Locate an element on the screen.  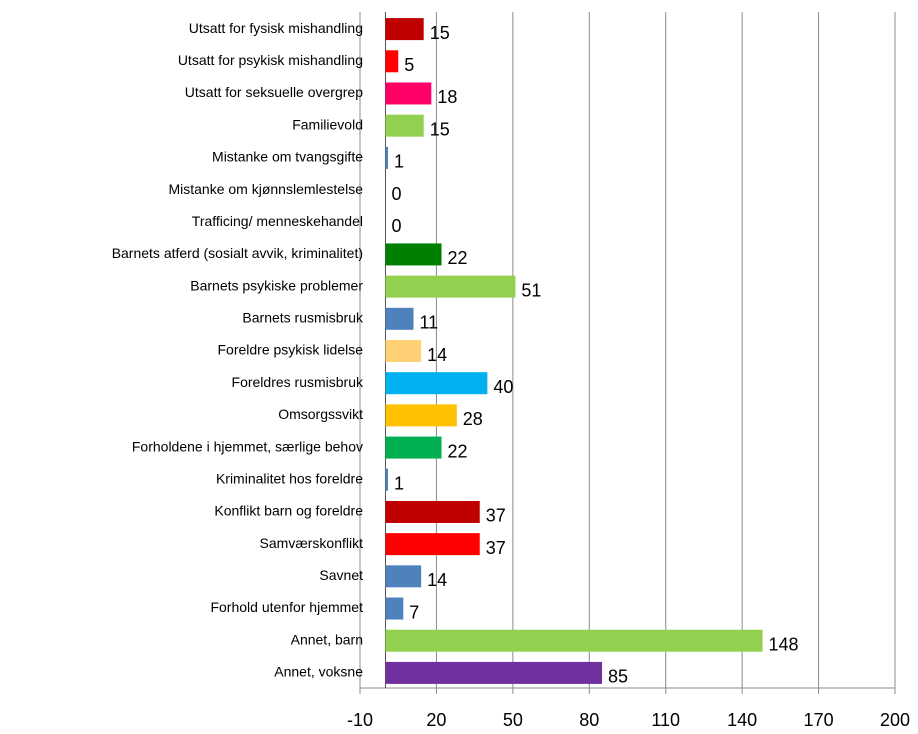
data-label: 18 is located at coordinates (447, 97).